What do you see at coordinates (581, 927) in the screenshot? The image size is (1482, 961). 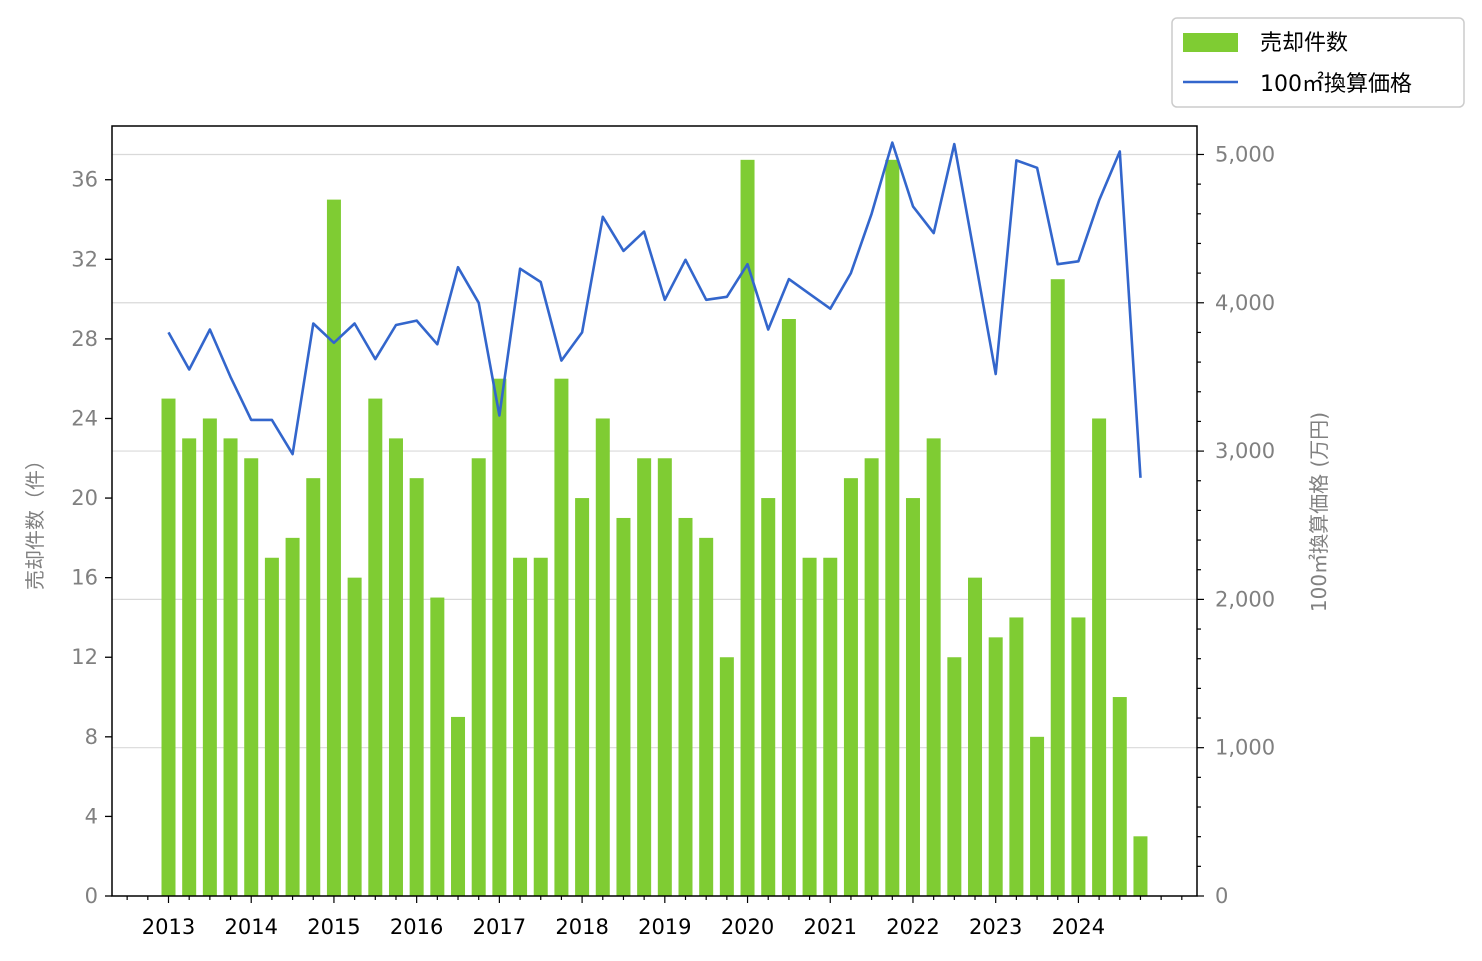 I see `x-tick-label: 2018` at bounding box center [581, 927].